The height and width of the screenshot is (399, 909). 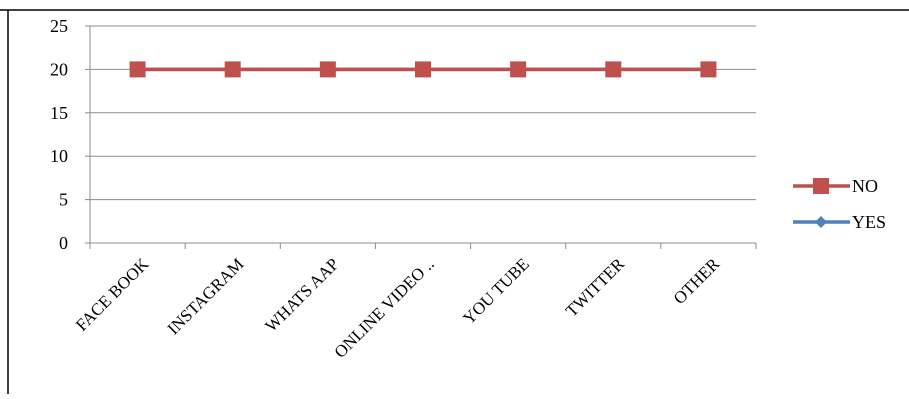 What do you see at coordinates (112, 294) in the screenshot?
I see `x-tick-label: FACE BOOK` at bounding box center [112, 294].